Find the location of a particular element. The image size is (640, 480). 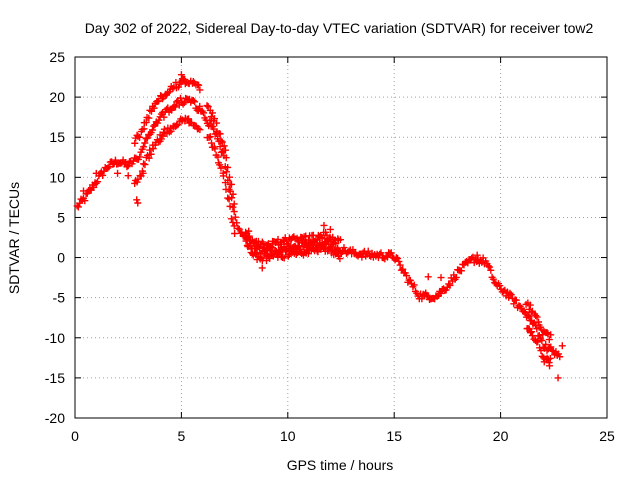

y-tick-label: -20 is located at coordinates (55, 418).